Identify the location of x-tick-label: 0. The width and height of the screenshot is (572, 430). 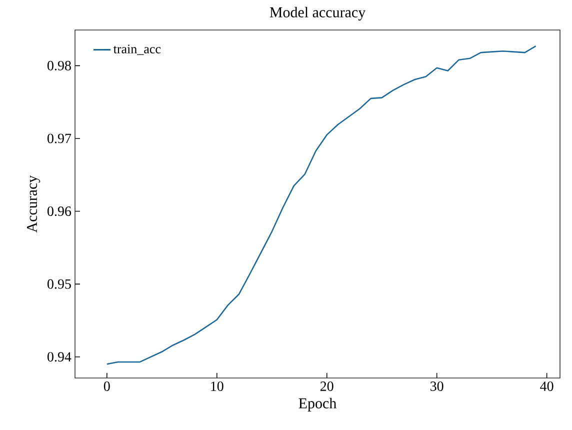
(107, 386).